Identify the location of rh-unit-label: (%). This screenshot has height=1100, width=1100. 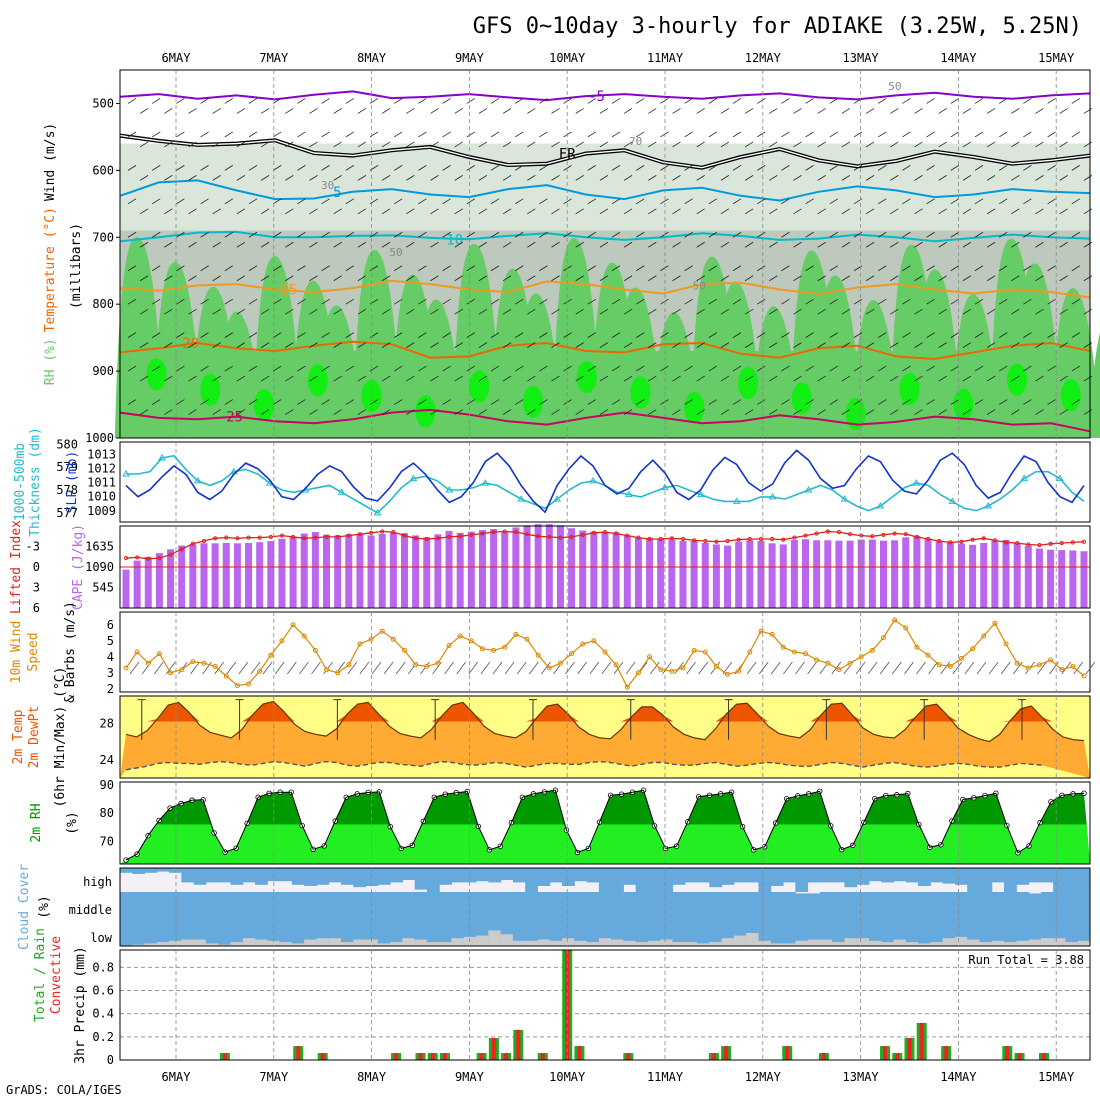
(72, 822).